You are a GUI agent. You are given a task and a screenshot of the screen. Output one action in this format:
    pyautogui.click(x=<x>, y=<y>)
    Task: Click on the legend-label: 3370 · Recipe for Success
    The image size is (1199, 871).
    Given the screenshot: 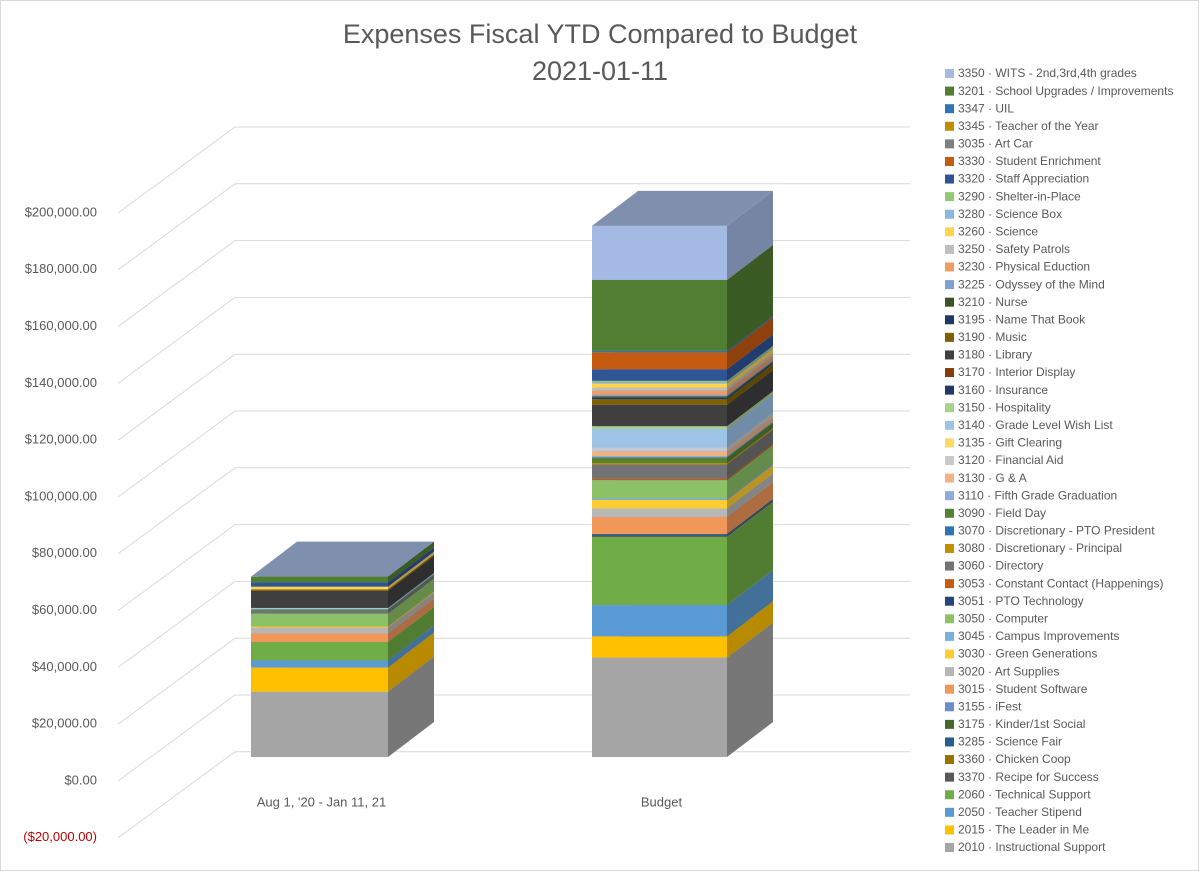 What is the action you would take?
    pyautogui.click(x=1028, y=777)
    